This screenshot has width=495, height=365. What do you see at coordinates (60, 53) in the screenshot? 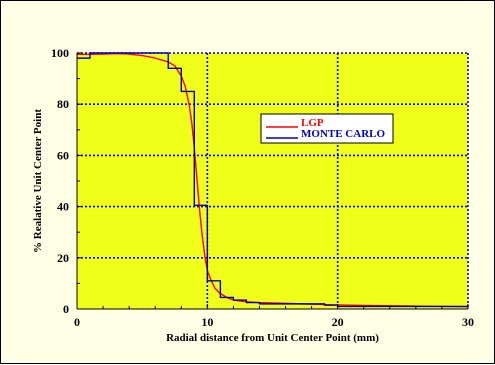
I see `y-tick-label-100: 100` at bounding box center [60, 53].